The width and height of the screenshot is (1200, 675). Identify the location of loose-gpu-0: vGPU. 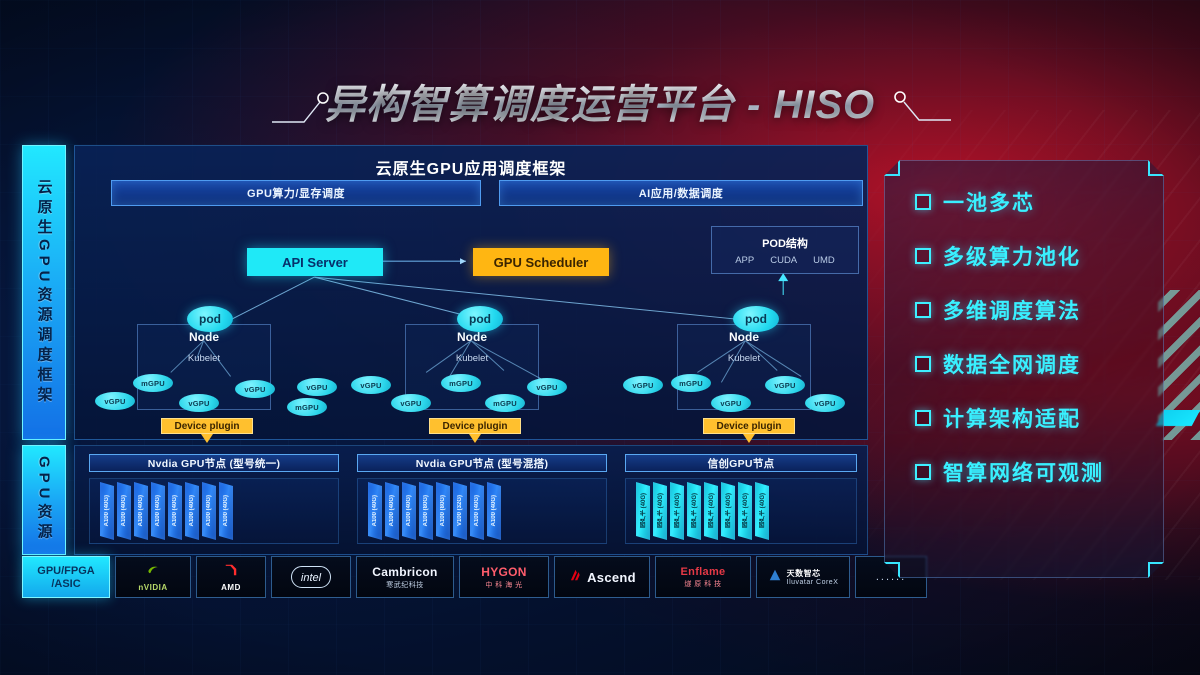
(317, 387).